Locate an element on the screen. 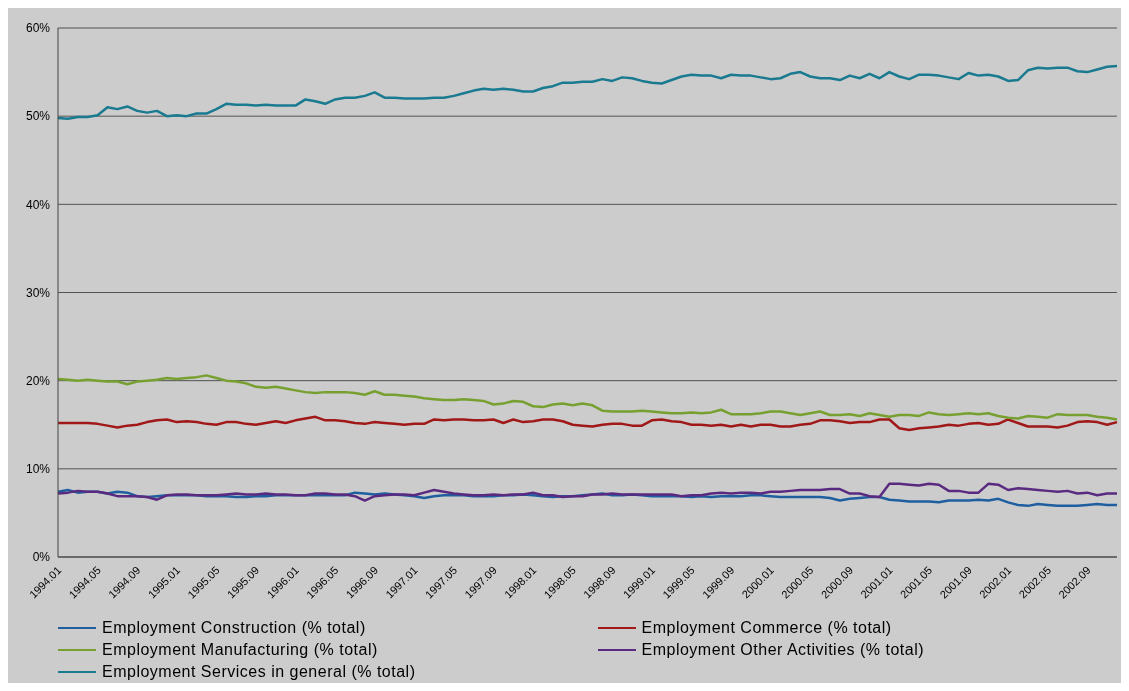 The width and height of the screenshot is (1129, 691). legend-label: Employment Services in general (% total) is located at coordinates (259, 672).